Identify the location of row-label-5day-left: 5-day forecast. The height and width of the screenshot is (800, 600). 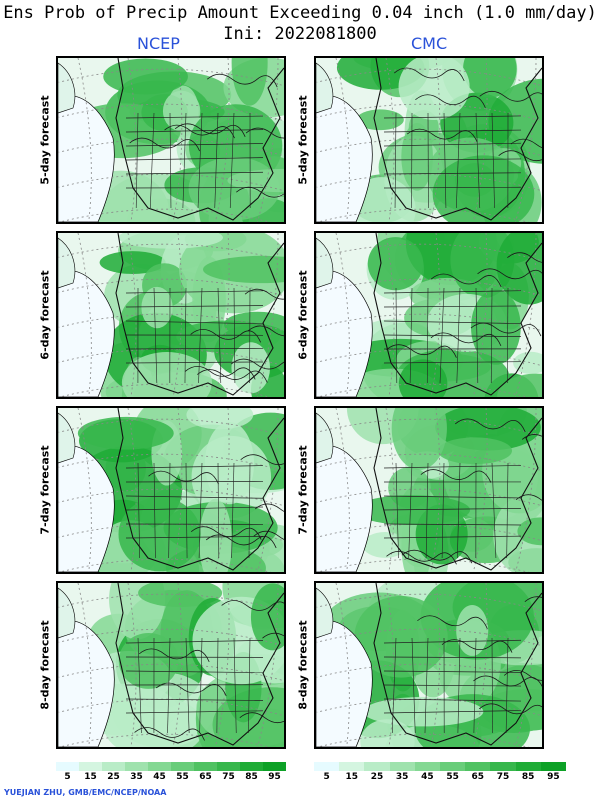
(45, 140).